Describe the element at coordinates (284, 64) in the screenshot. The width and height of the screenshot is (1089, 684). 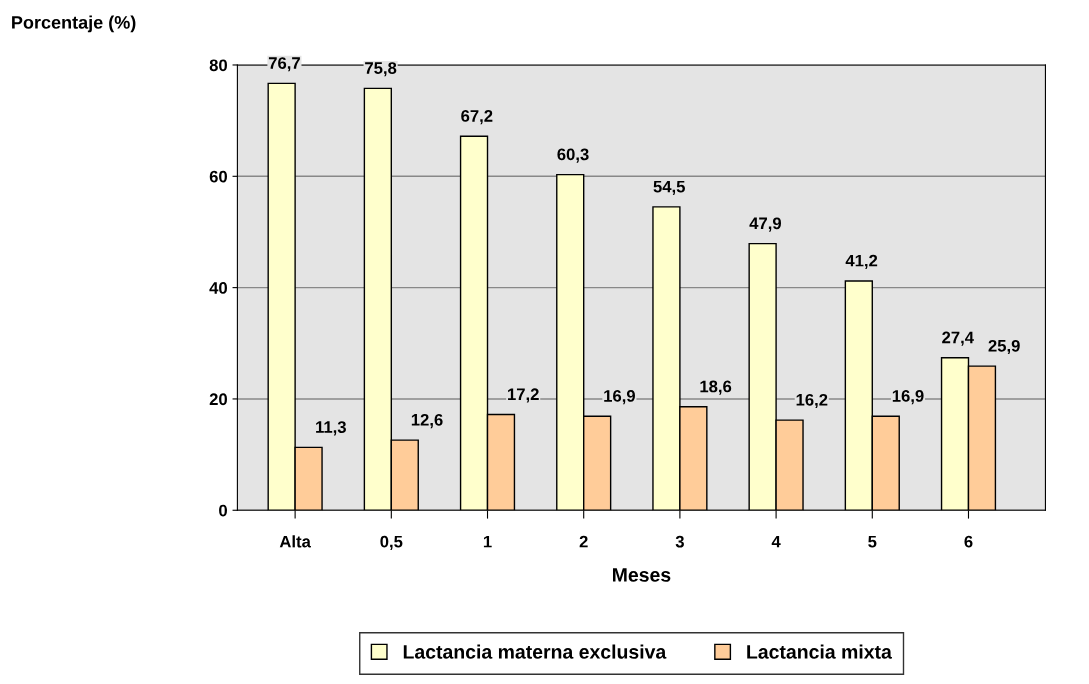
I see `data-label: 76,7` at that location.